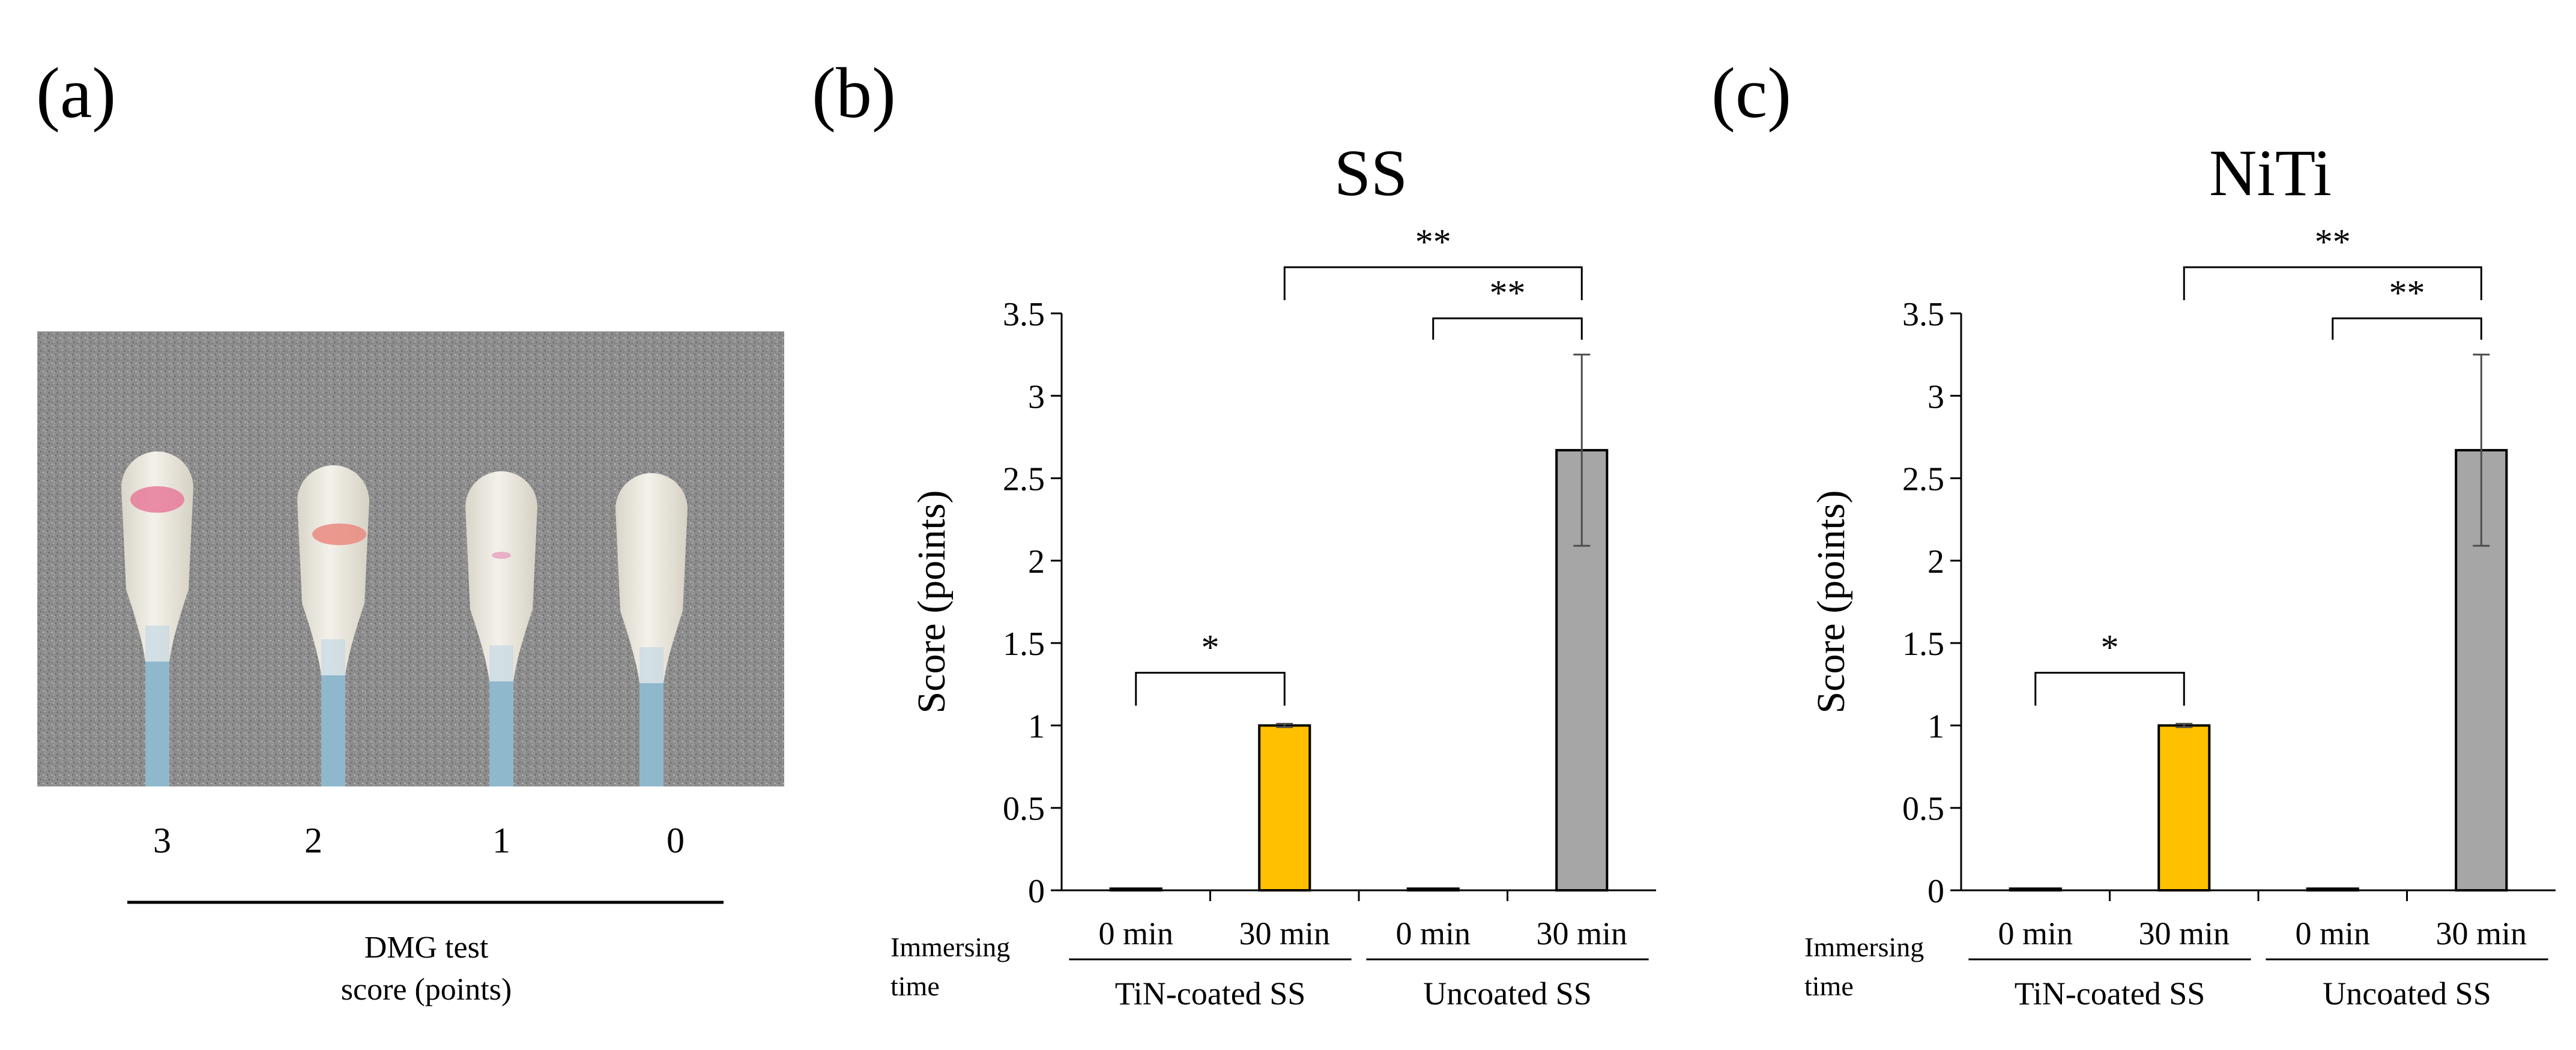  I want to click on chart-title: NiTi, so click(2270, 173).